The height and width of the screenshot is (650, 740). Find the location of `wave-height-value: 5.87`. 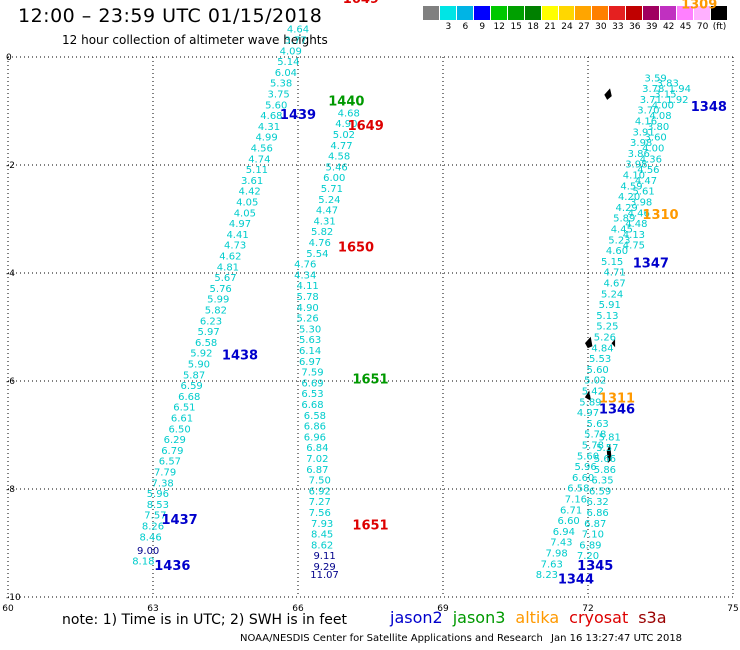

wave-height-value: 5.87 is located at coordinates (194, 375).